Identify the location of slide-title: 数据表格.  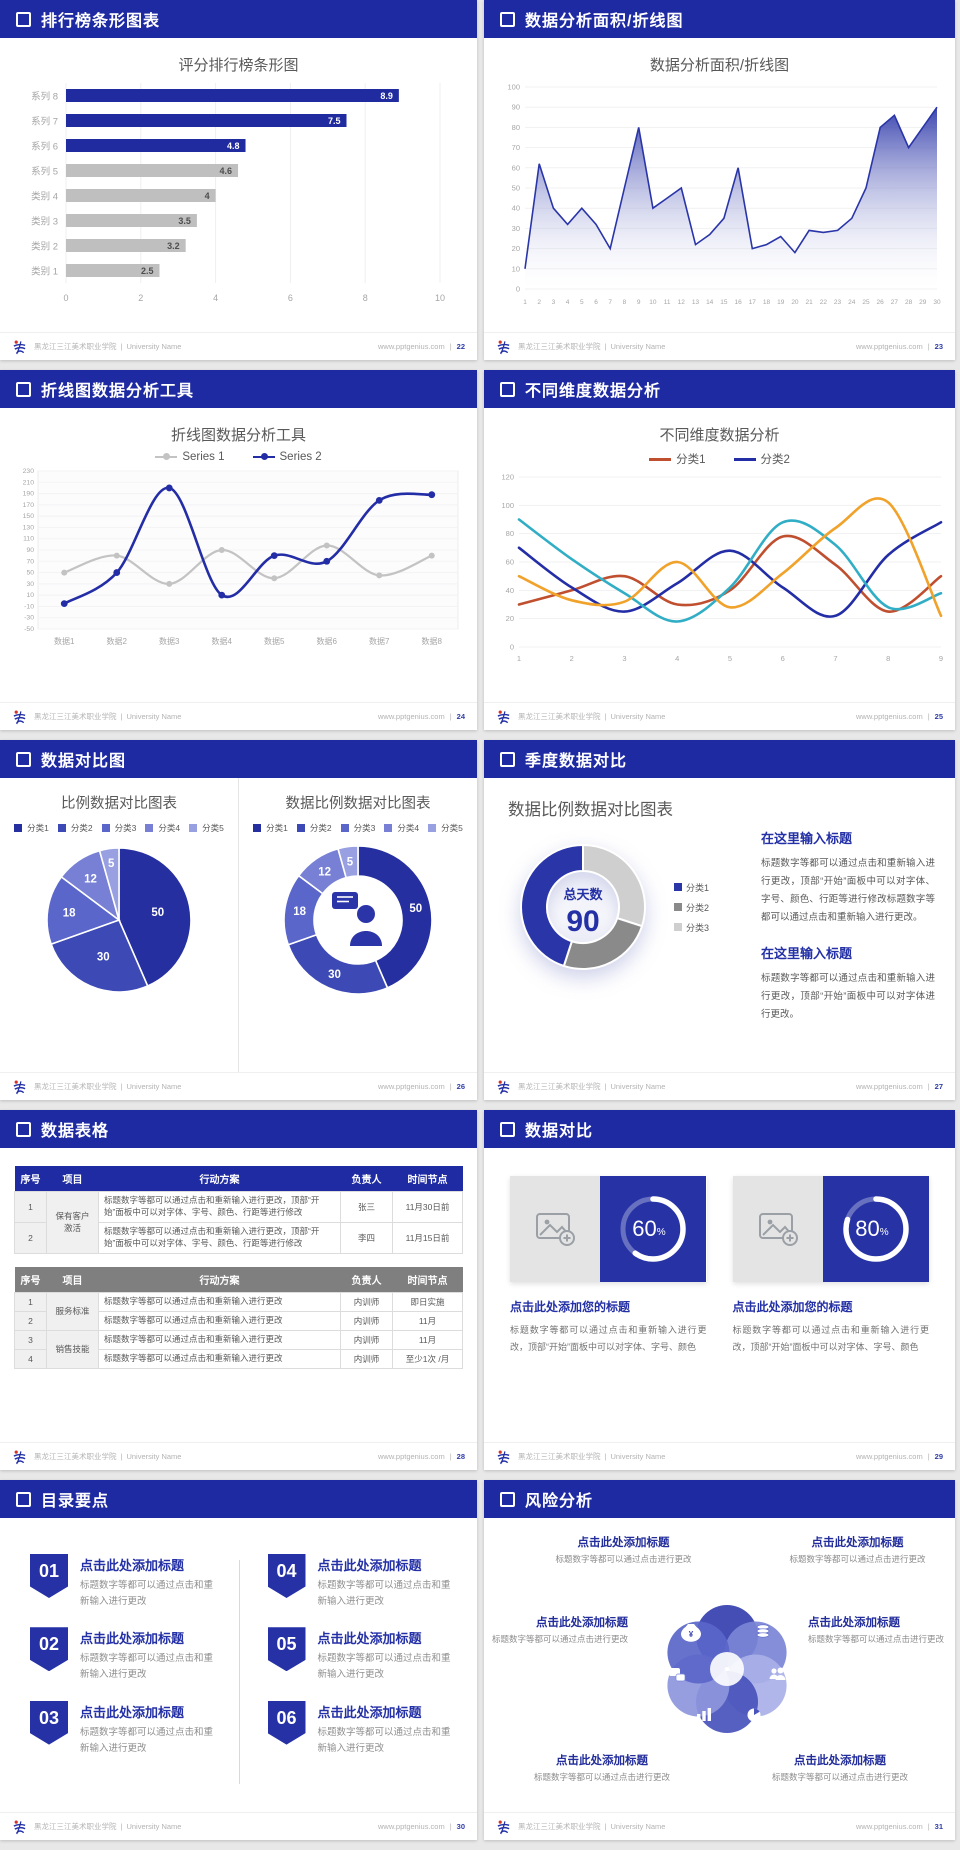
(75, 1131).